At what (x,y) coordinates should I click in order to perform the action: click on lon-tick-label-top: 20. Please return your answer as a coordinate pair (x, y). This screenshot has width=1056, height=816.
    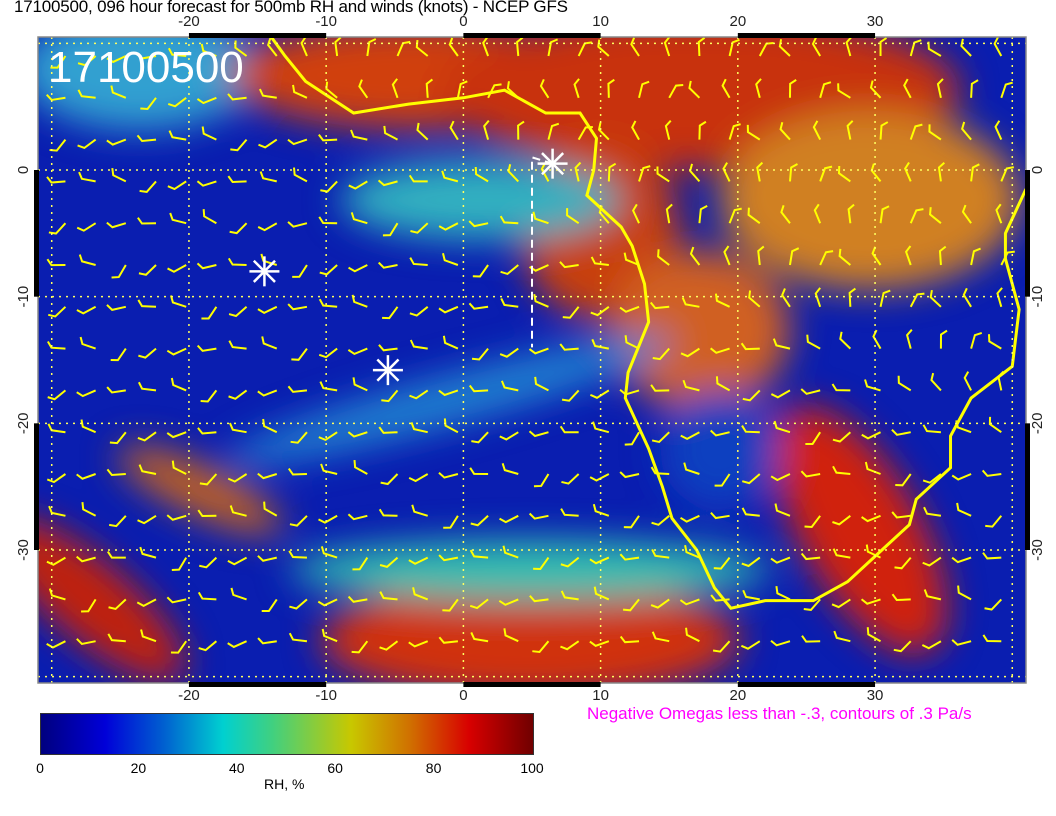
    Looking at the image, I should click on (737, 21).